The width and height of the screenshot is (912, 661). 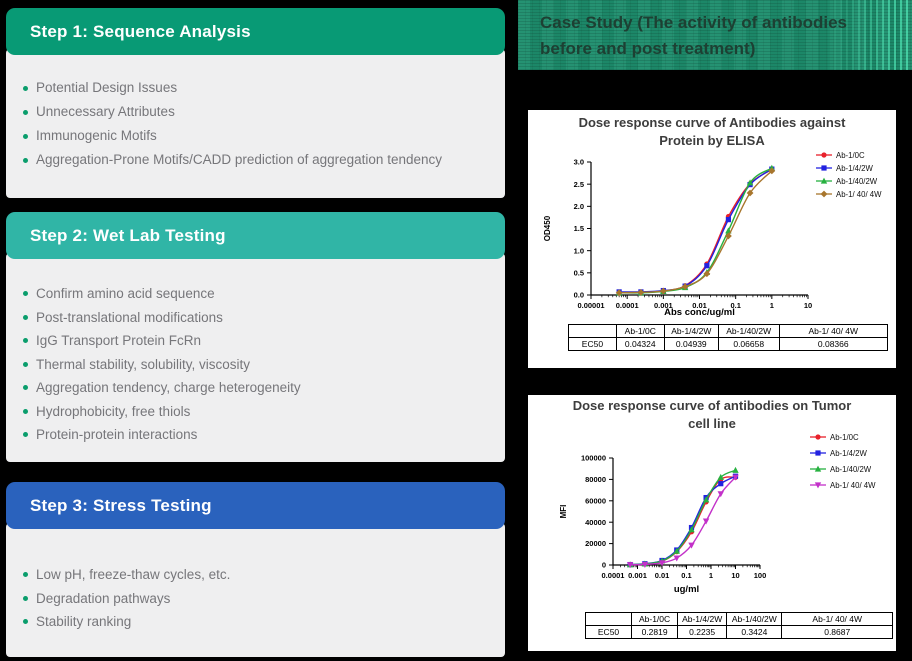 What do you see at coordinates (691, 344) in the screenshot?
I see `table-cell: 0.04939` at bounding box center [691, 344].